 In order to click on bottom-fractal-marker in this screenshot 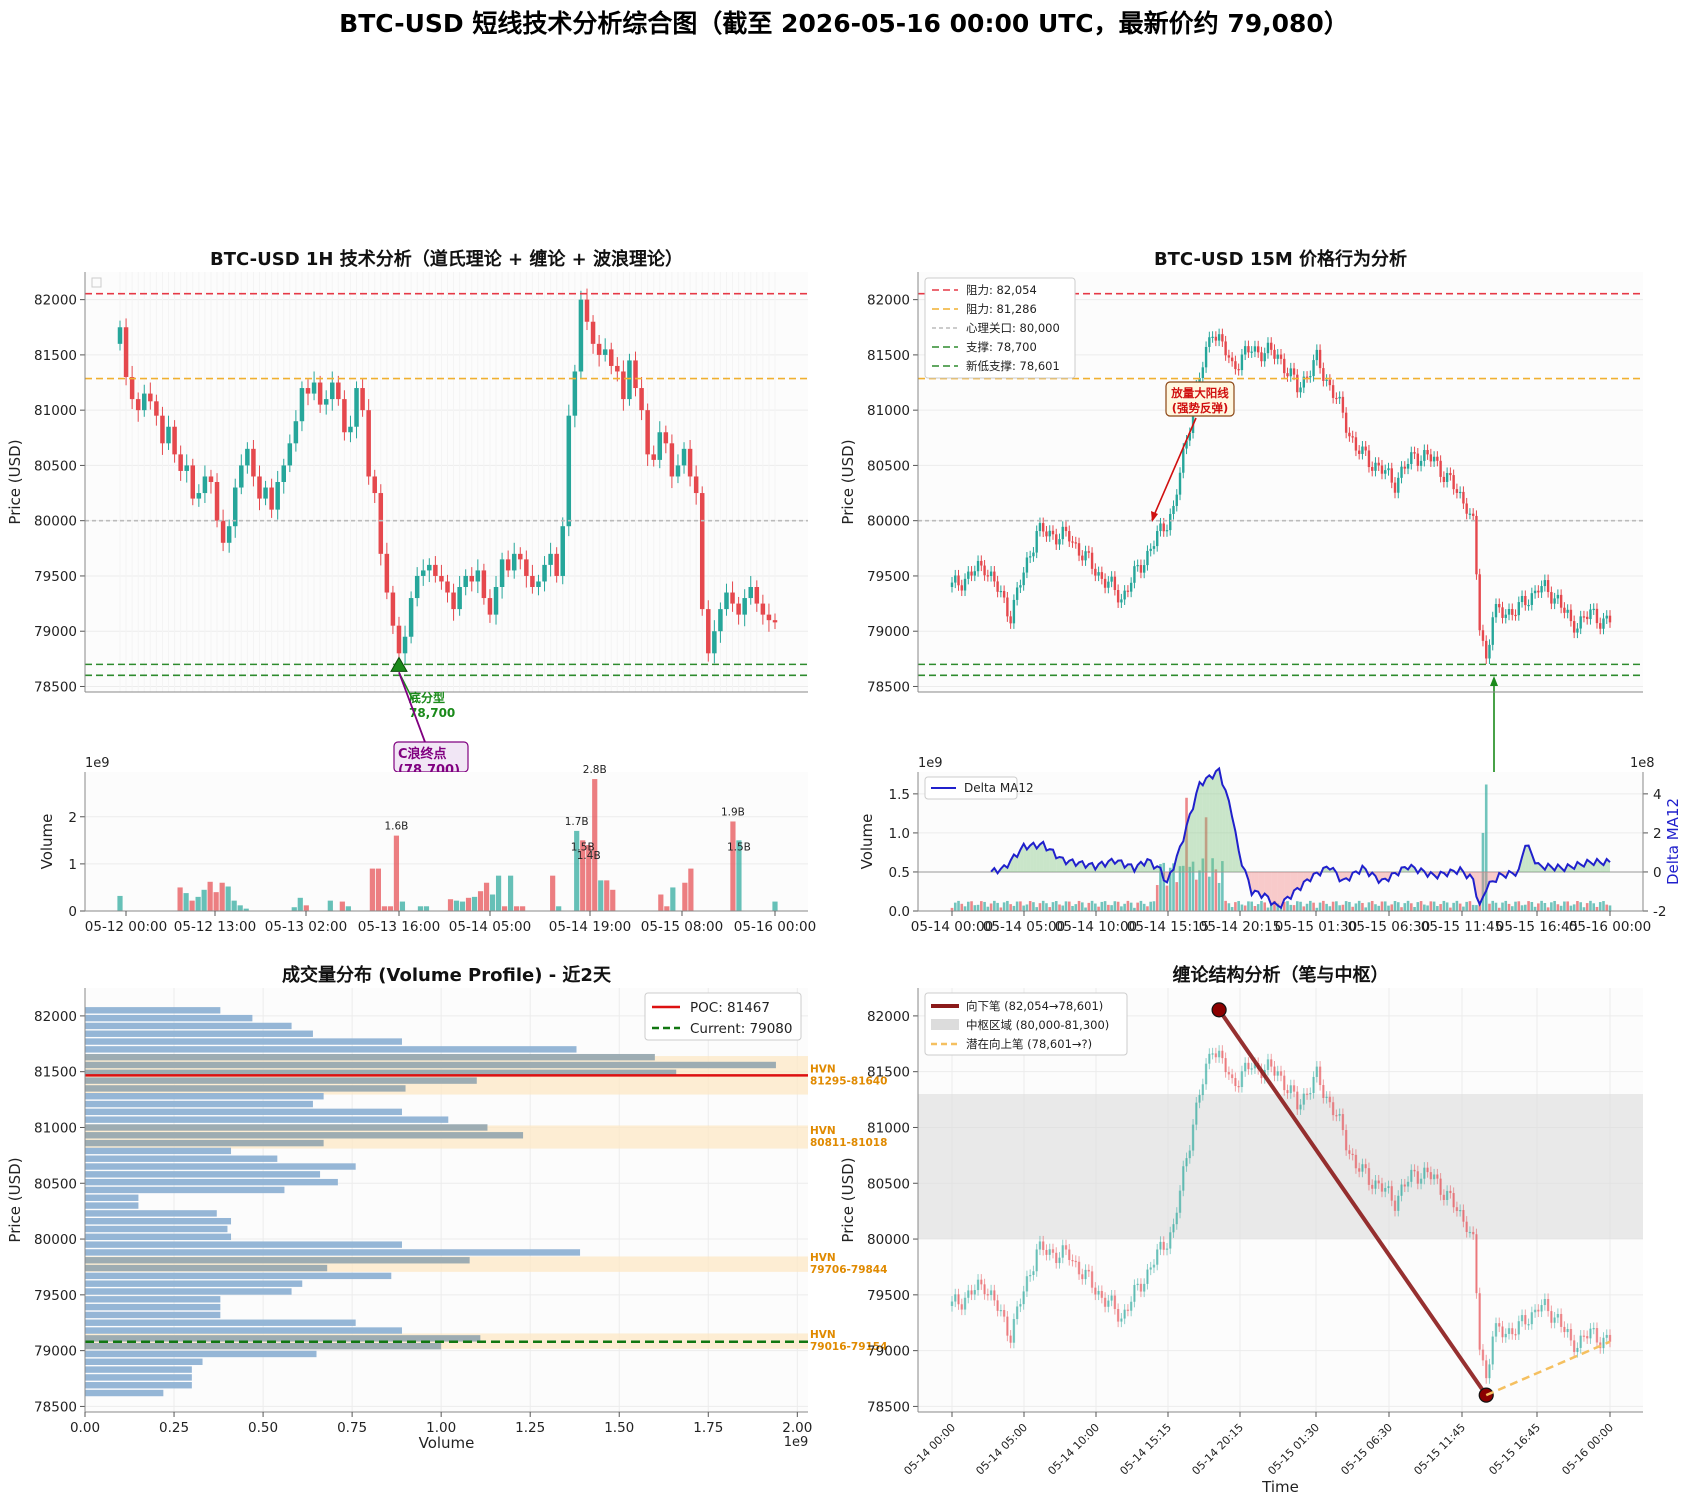, I will do `click(399, 664)`.